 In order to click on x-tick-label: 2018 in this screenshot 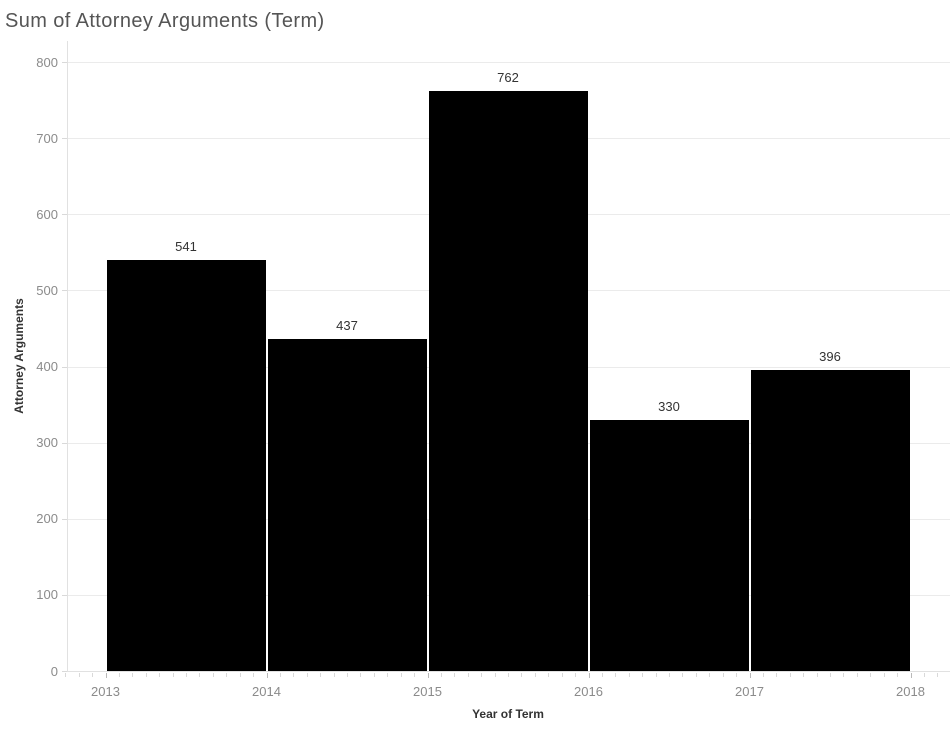, I will do `click(910, 691)`.